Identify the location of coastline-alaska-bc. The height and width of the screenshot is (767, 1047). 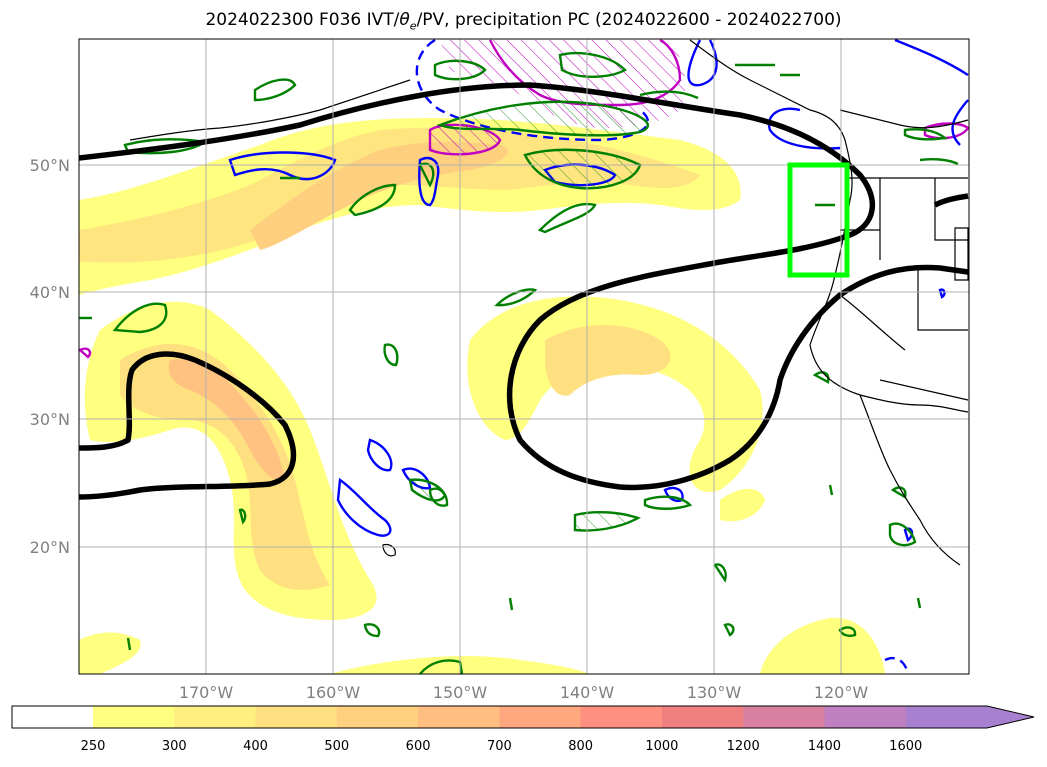
(767, 90).